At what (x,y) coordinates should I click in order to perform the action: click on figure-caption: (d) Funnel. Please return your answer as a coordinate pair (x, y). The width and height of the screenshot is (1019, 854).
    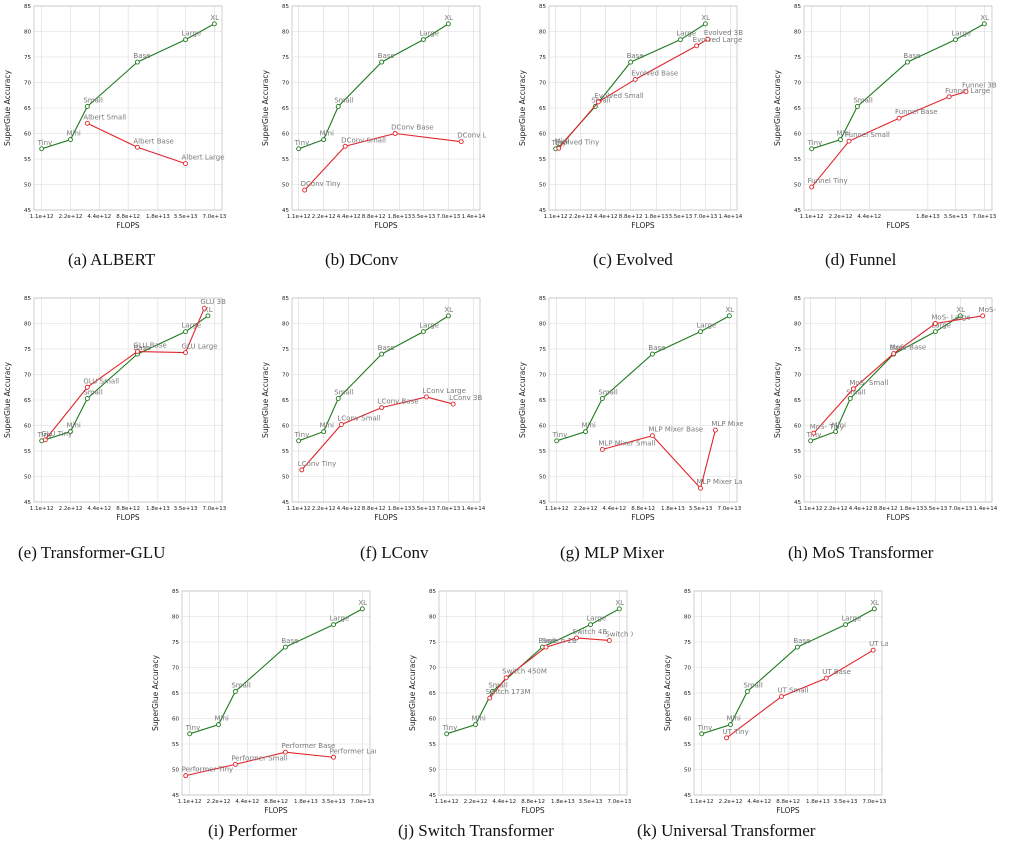
    Looking at the image, I should click on (861, 259).